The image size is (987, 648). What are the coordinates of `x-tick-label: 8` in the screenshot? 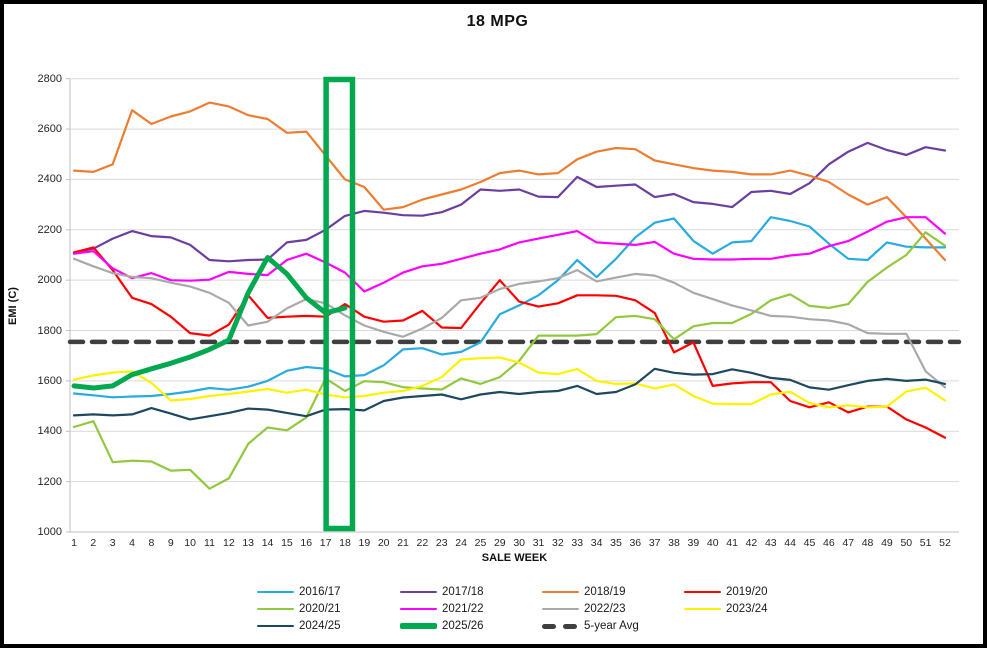 It's located at (151, 543).